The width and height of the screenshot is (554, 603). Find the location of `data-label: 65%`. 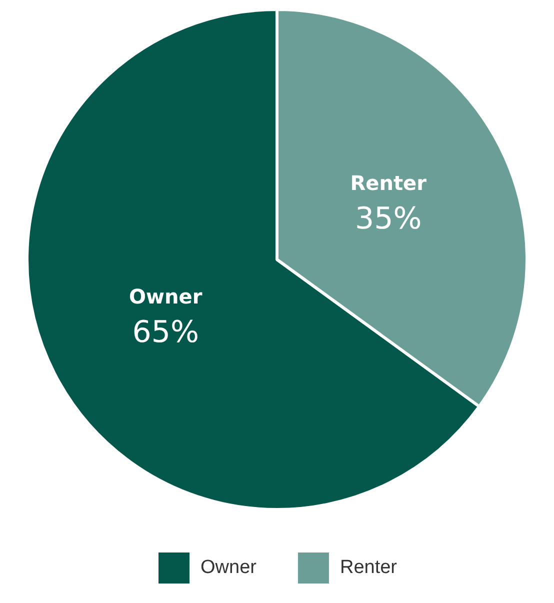

data-label: 65% is located at coordinates (165, 332).